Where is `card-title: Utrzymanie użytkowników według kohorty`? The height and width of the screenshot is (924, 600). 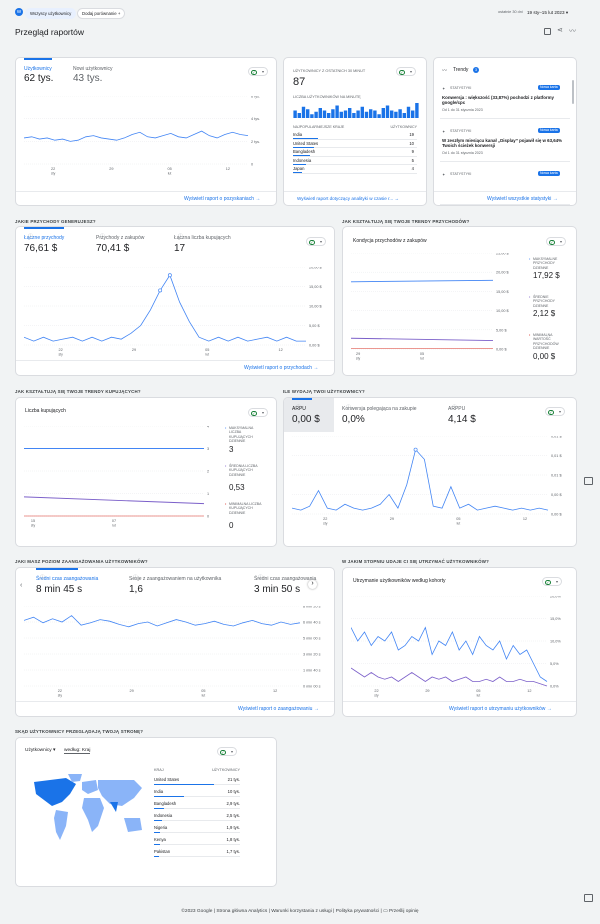 card-title: Utrzymanie użytkowników według kohorty is located at coordinates (399, 581).